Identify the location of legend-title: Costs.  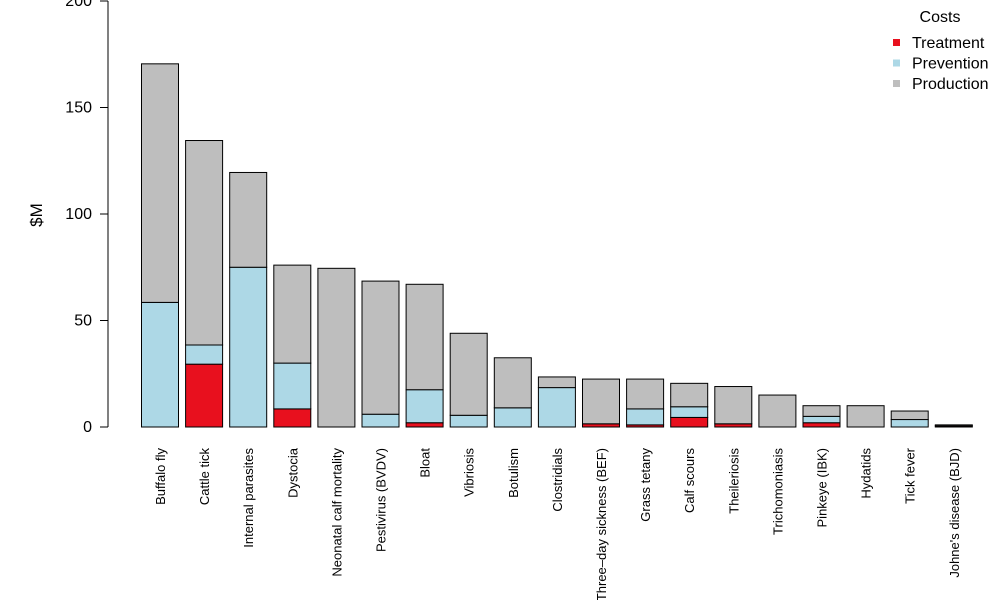
(940, 17).